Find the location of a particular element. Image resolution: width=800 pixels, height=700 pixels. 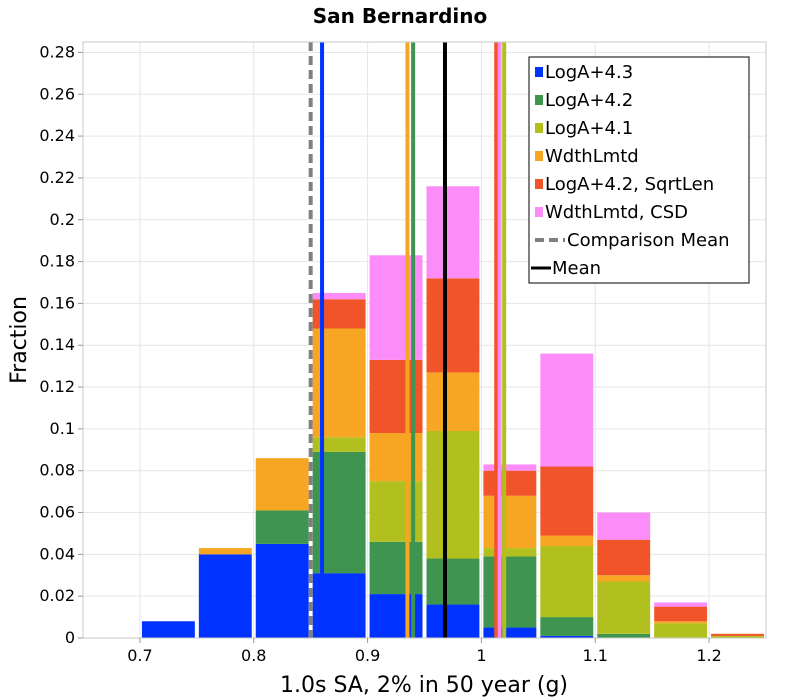

y-tick-label: 0.02 is located at coordinates (57, 595).